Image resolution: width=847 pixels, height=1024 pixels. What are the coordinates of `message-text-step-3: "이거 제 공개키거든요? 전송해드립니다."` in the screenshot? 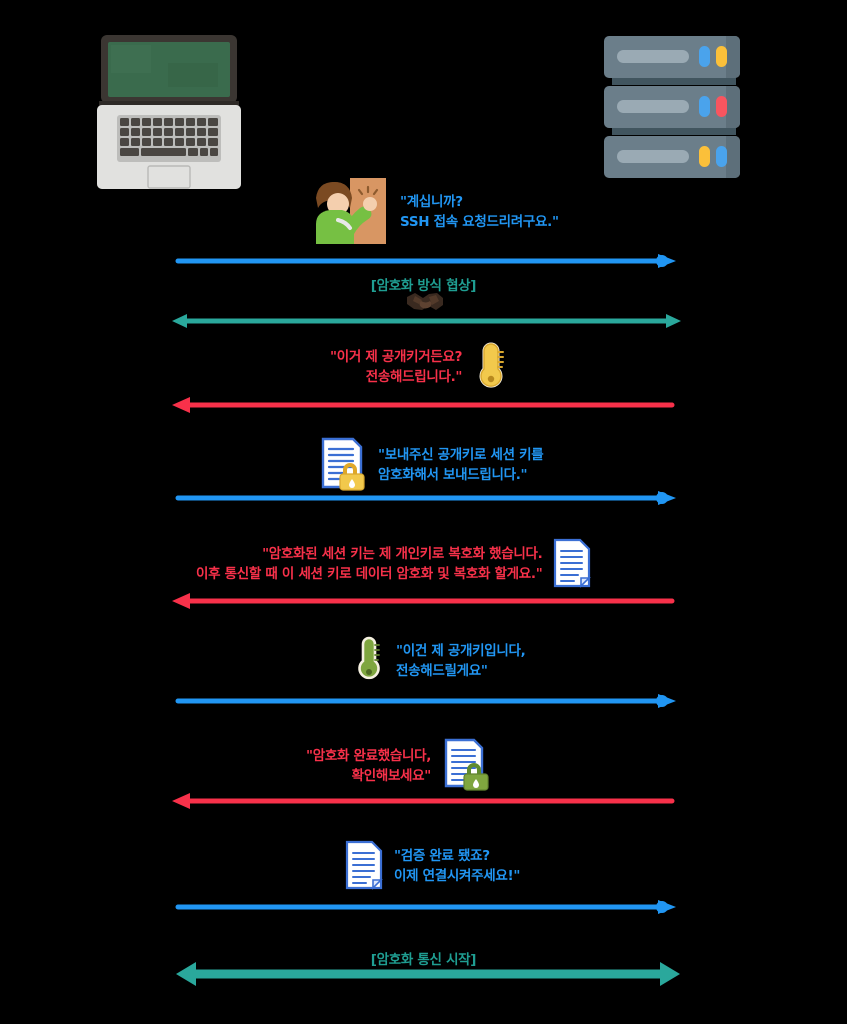 It's located at (396, 367).